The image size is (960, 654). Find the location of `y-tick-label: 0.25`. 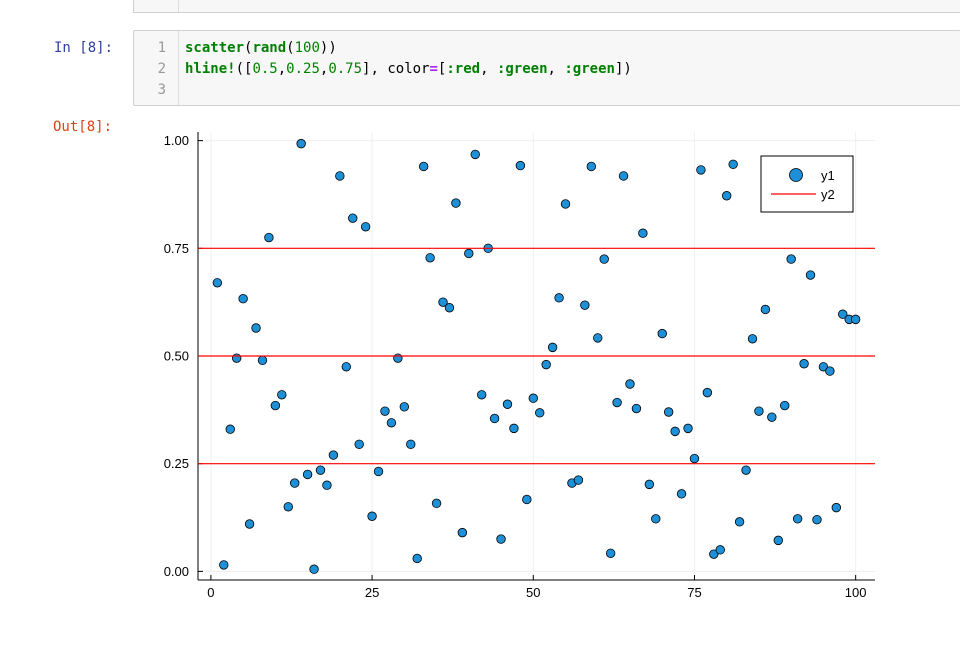

y-tick-label: 0.25 is located at coordinates (176, 463).